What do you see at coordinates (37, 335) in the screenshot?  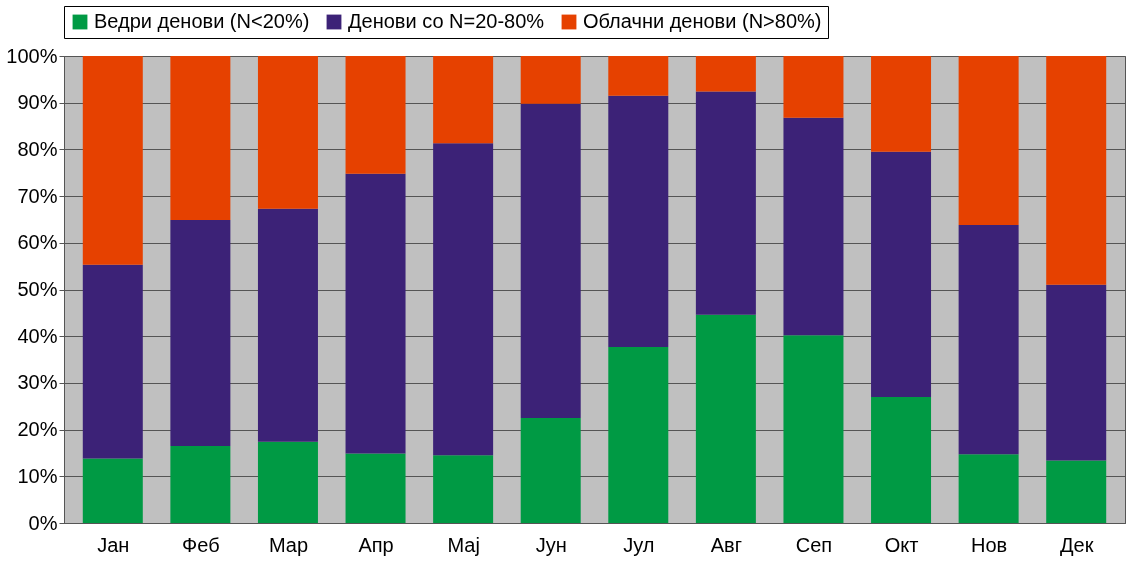 I see `y-tick-label: 40%` at bounding box center [37, 335].